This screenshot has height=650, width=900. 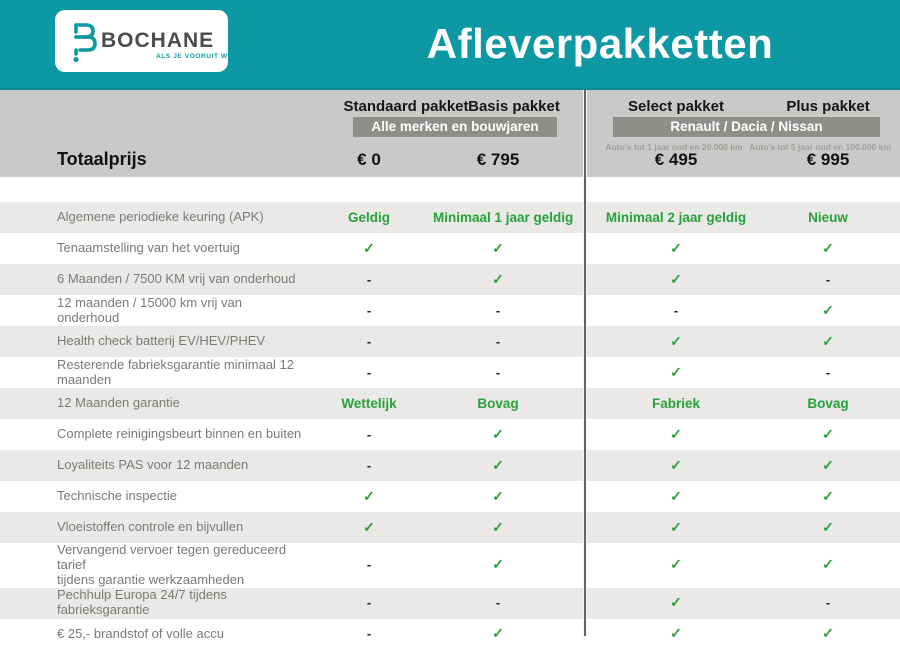 I want to click on feature-label: Vloeistoffen controle en bijvullen, so click(x=150, y=527).